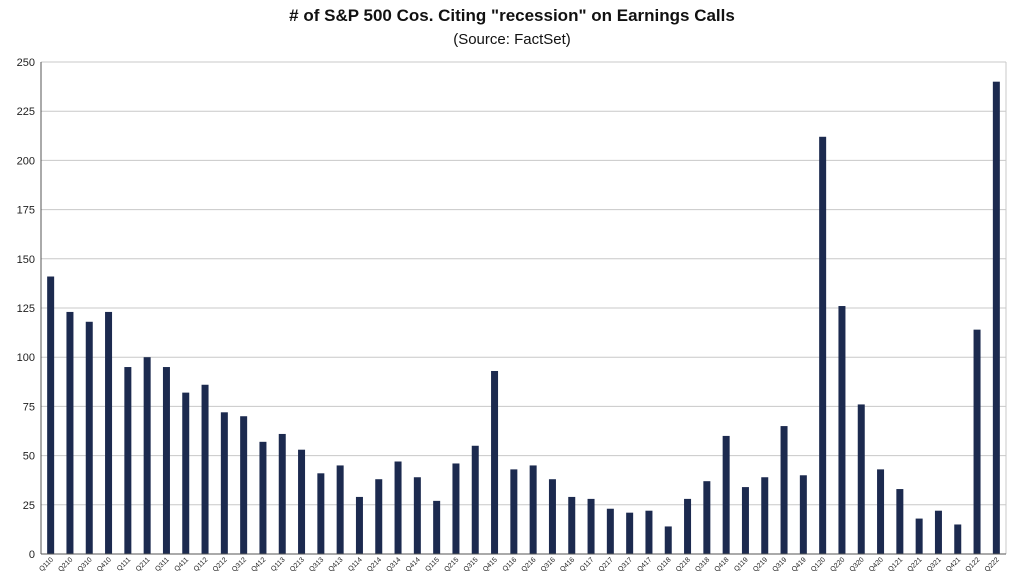 The height and width of the screenshot is (583, 1024). Describe the element at coordinates (124, 564) in the screenshot. I see `x-tick-label: Q111` at that location.